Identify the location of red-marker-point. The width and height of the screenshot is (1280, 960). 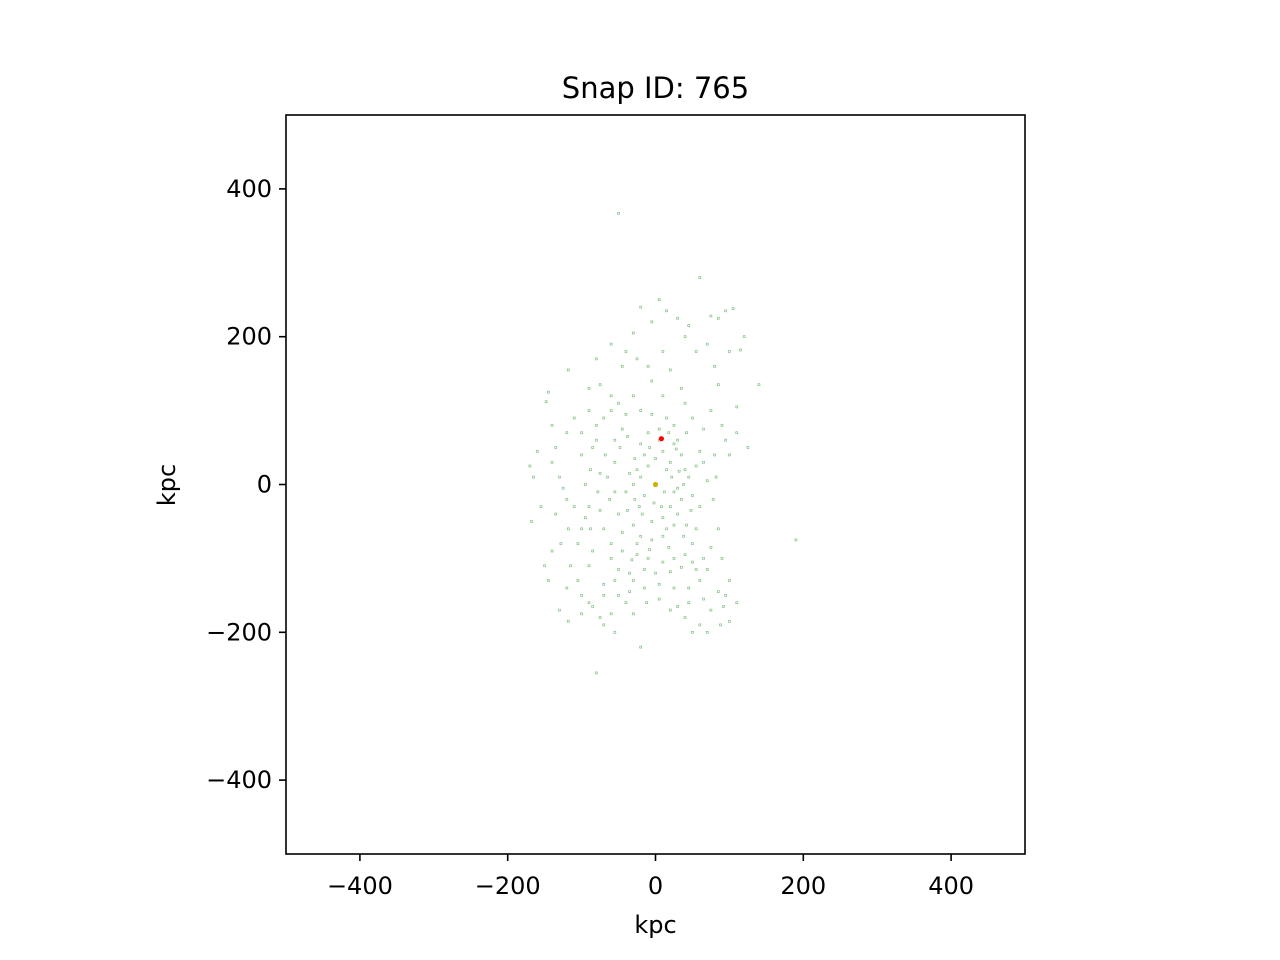
(661, 439).